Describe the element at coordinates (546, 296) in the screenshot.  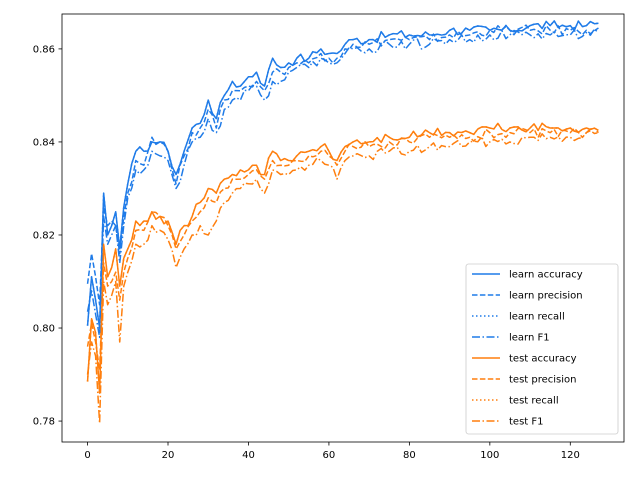
I see `legend-entry-label: learn precision` at that location.